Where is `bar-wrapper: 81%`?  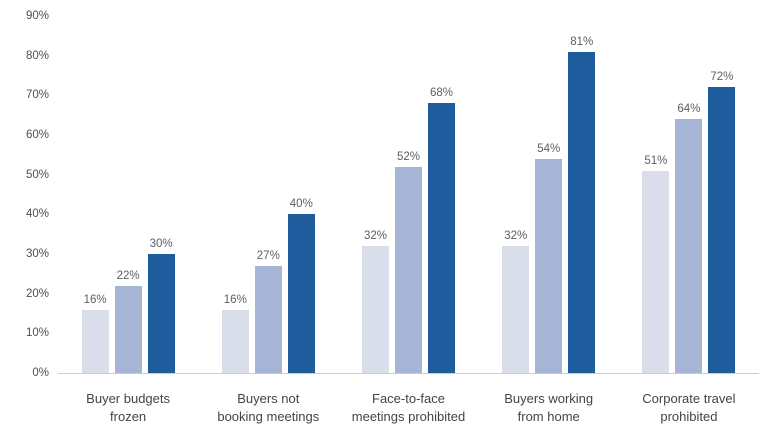
bar-wrapper: 81% is located at coordinates (582, 194).